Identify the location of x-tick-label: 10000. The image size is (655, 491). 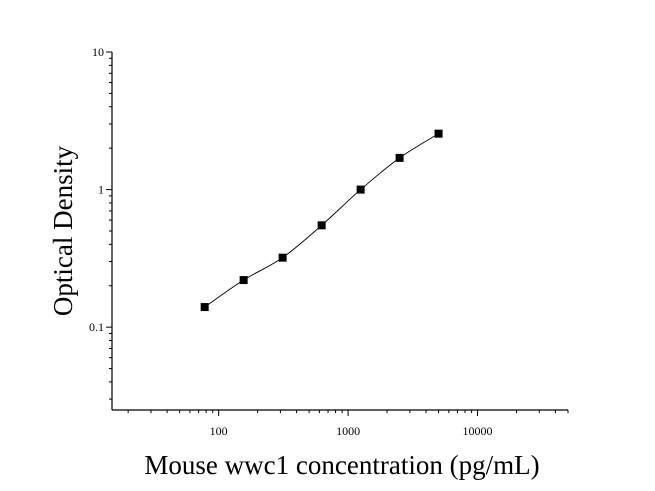
(478, 431).